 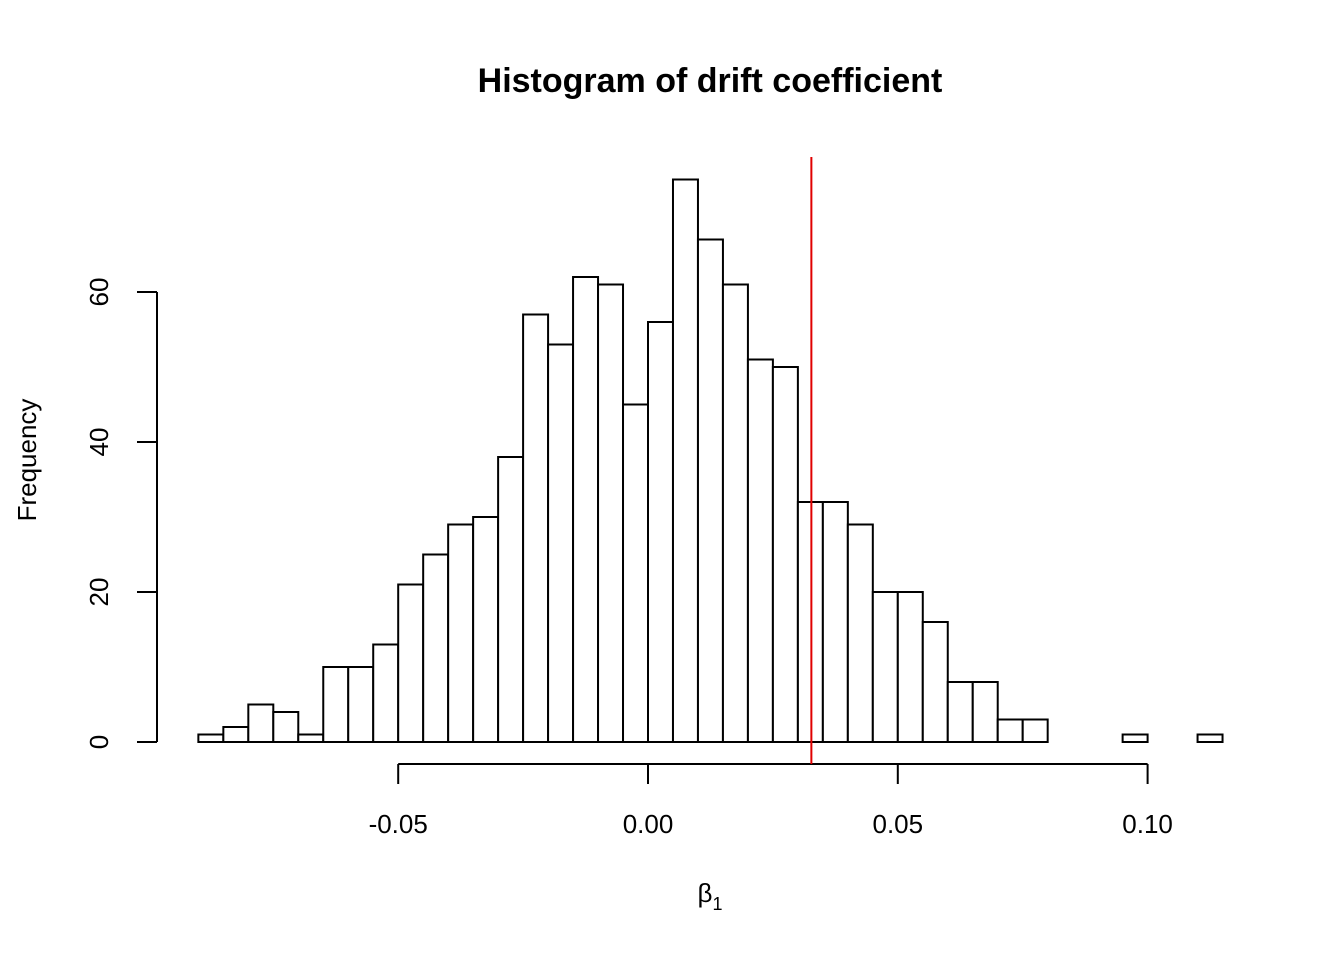 I want to click on y-tick-label: 20, so click(x=99, y=592).